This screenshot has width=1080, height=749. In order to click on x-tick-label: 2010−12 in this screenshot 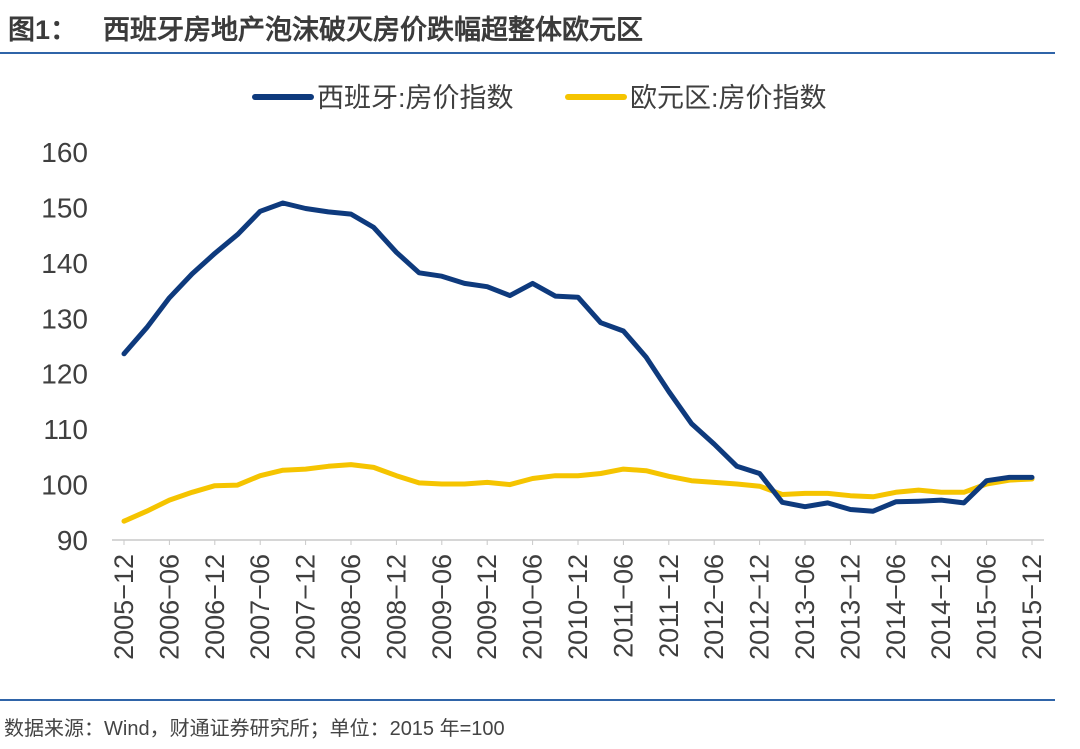, I will do `click(578, 607)`.